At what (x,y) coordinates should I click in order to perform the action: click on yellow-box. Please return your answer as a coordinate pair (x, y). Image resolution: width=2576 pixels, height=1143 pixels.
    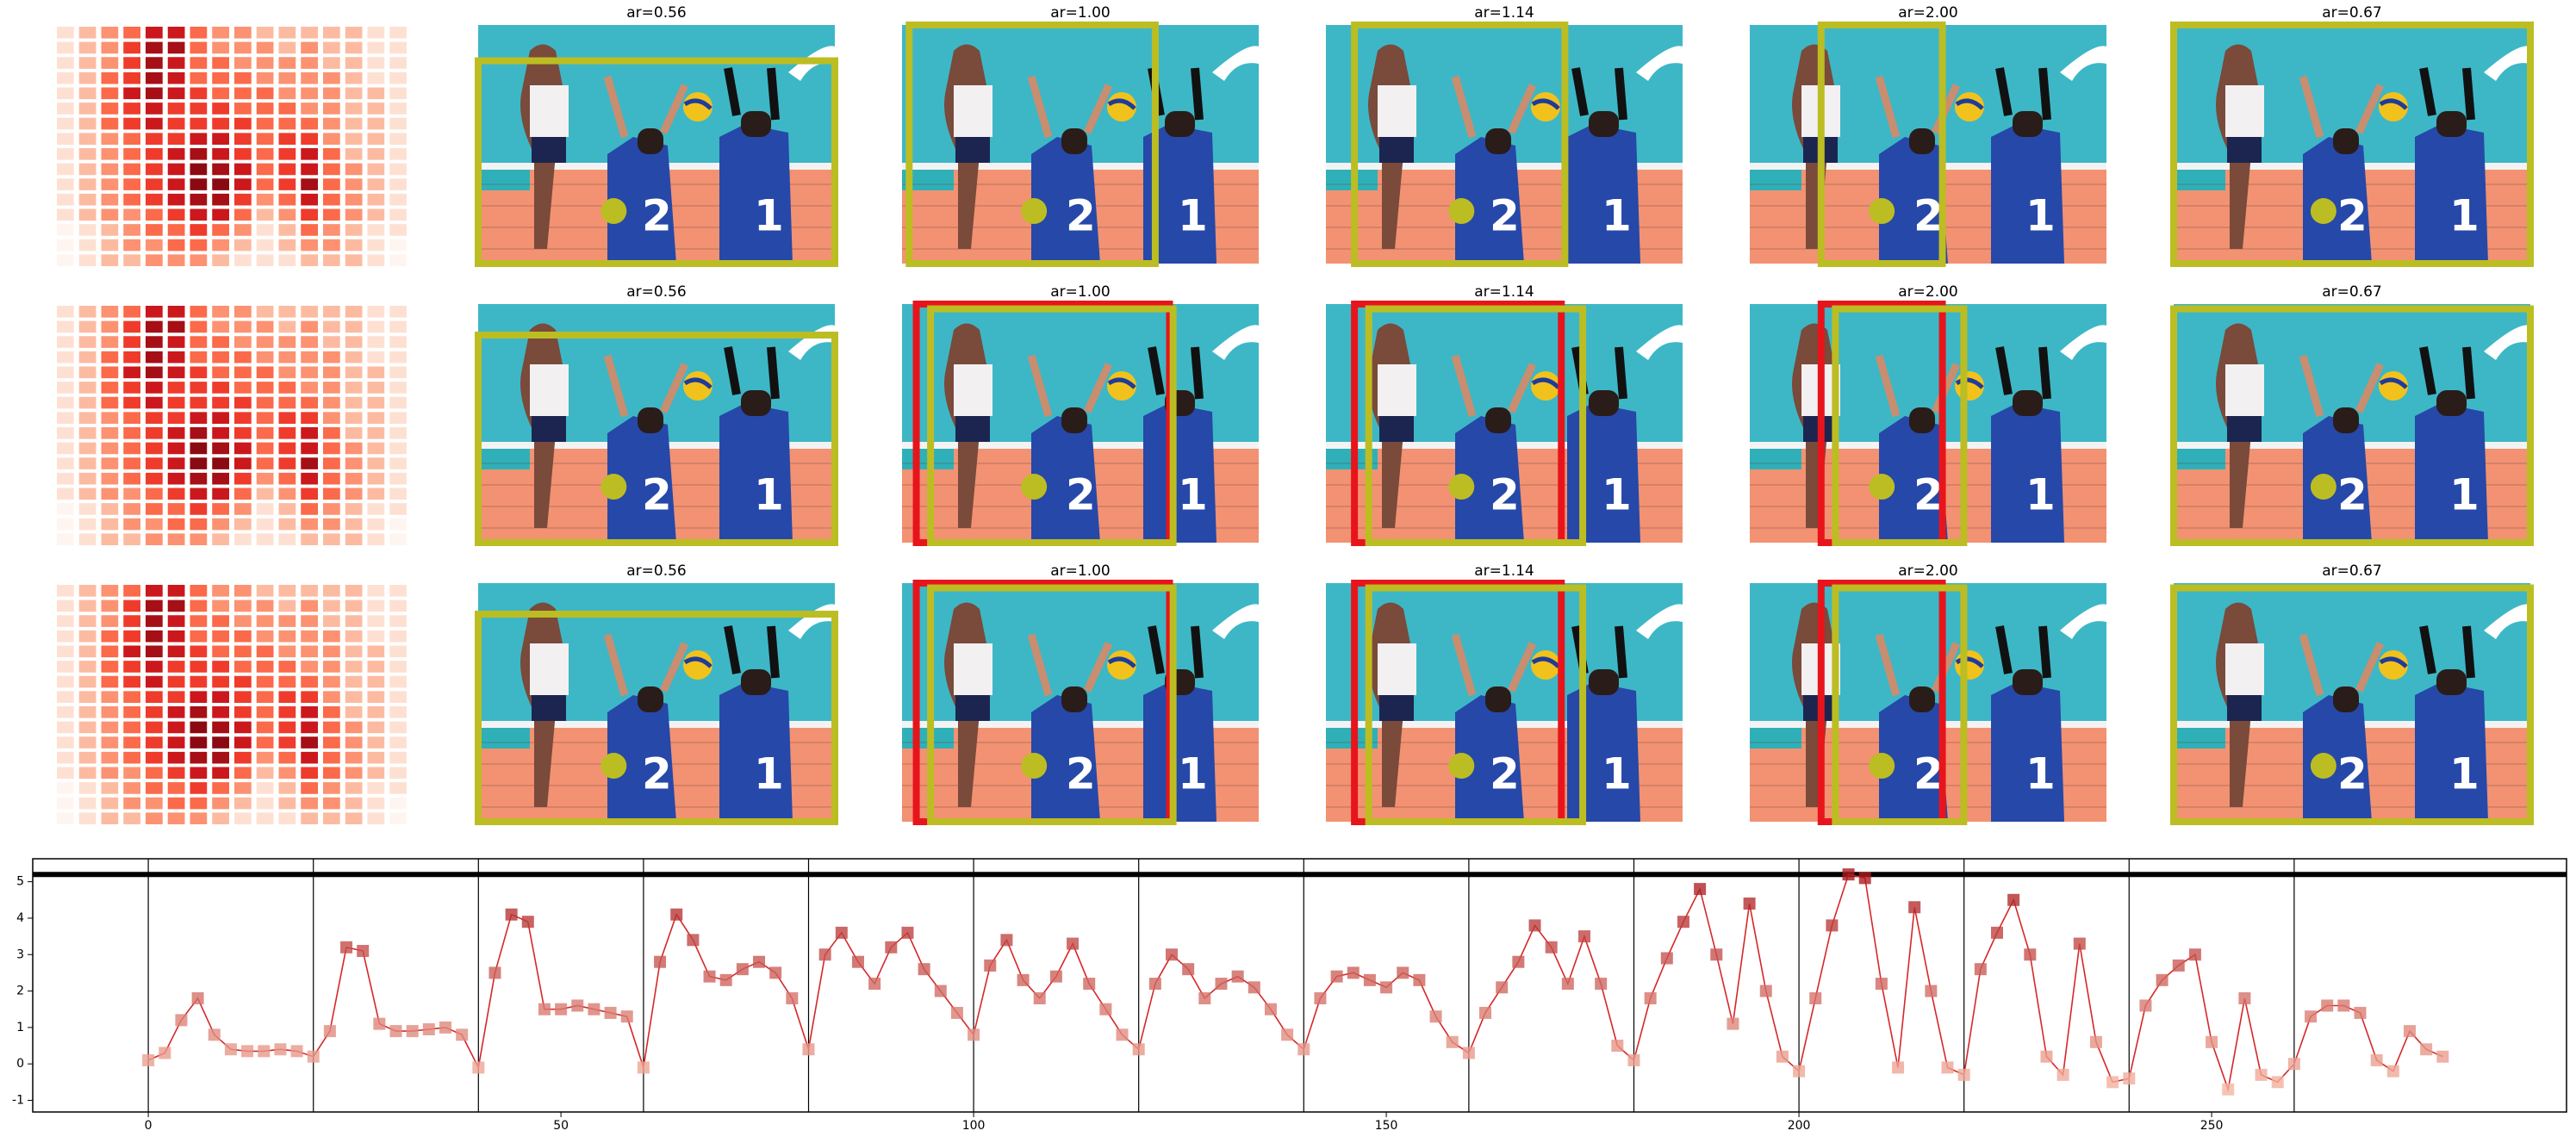
    Looking at the image, I should click on (657, 162).